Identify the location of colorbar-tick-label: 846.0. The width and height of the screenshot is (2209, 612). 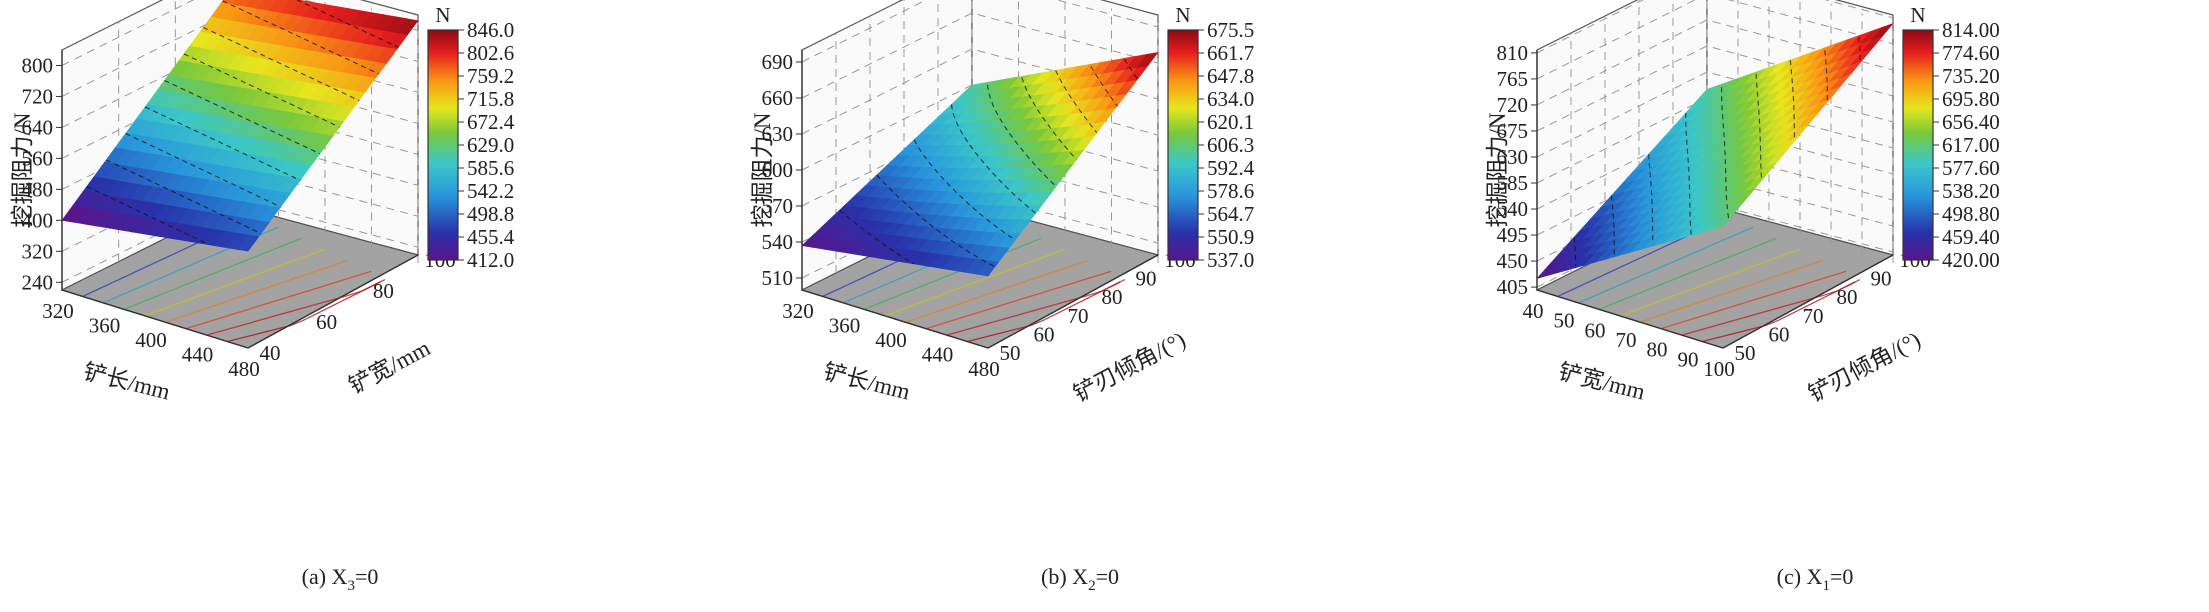
(490, 30).